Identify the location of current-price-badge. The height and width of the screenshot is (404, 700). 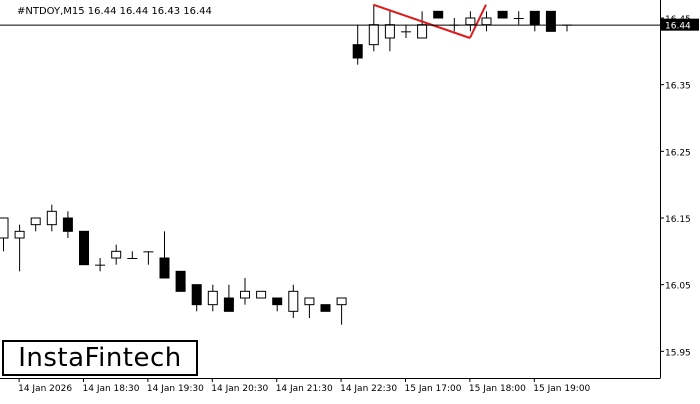
(680, 24).